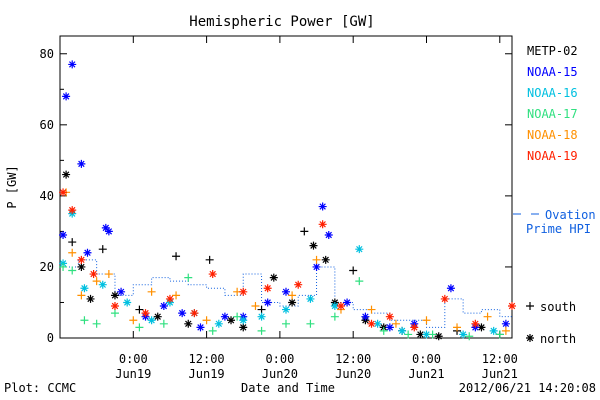 This screenshot has height=400, width=600. Describe the element at coordinates (353, 374) in the screenshot. I see `x-tick-date: Jun20` at that location.